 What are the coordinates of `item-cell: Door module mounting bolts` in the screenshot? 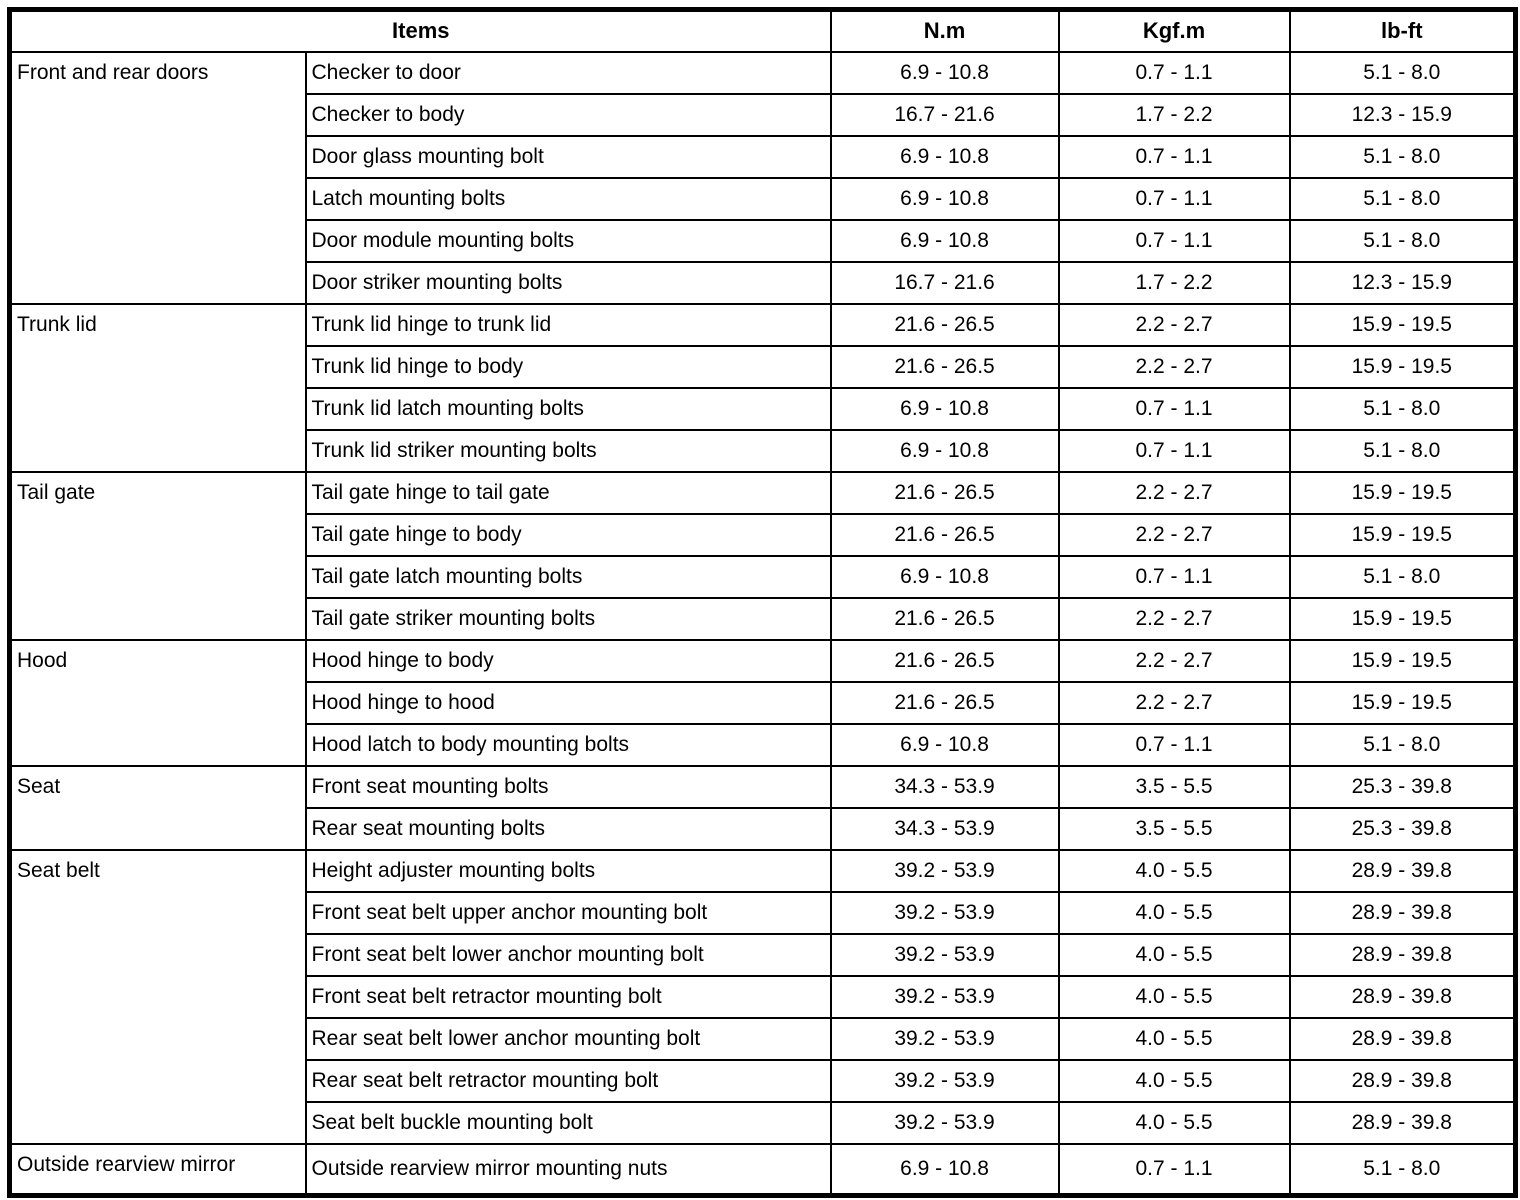 It's located at (568, 241).